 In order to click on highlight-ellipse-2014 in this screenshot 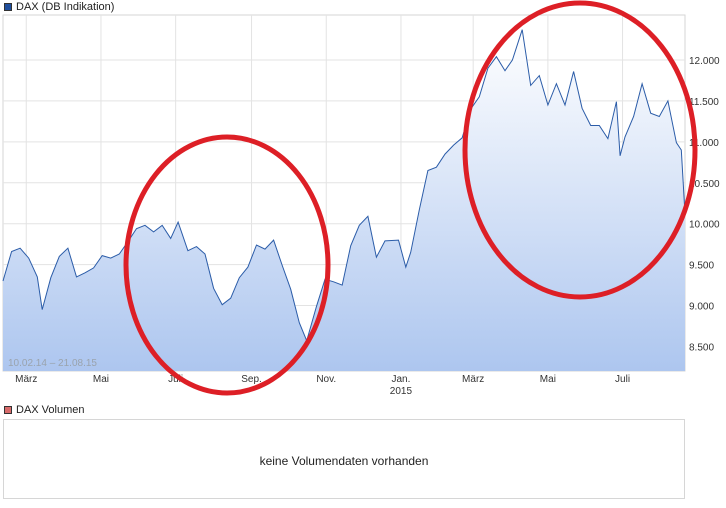, I will do `click(227, 265)`.